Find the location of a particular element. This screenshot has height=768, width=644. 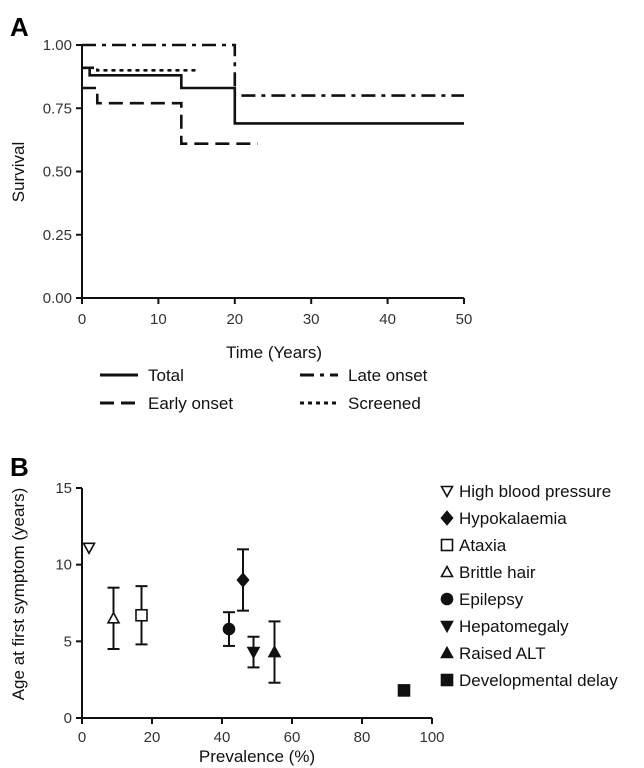

point-brittle-hair is located at coordinates (113, 617).